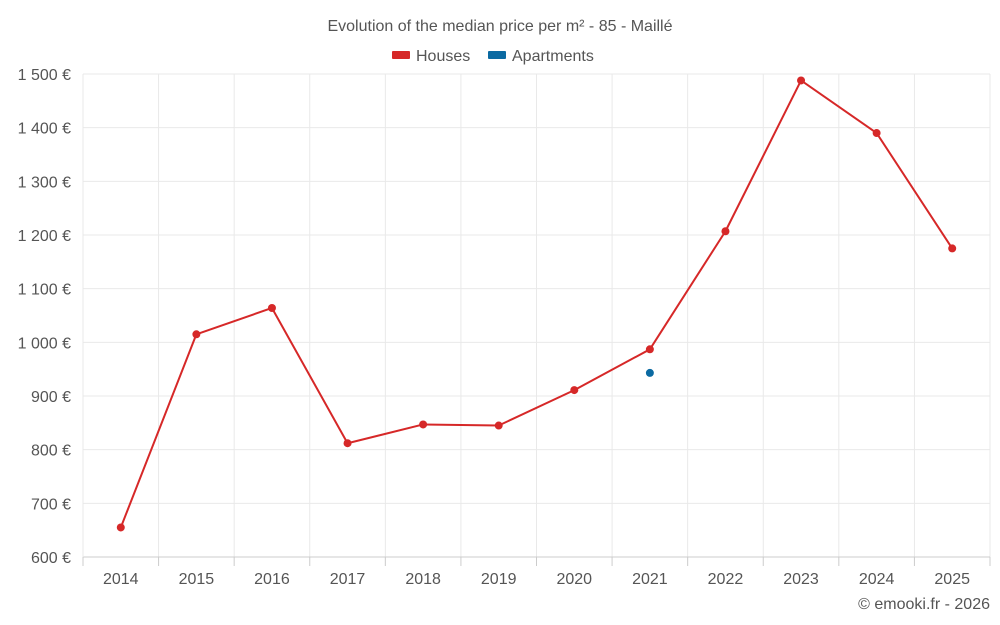 This screenshot has height=625, width=1000. I want to click on legend-swatch-apartments, so click(497, 55).